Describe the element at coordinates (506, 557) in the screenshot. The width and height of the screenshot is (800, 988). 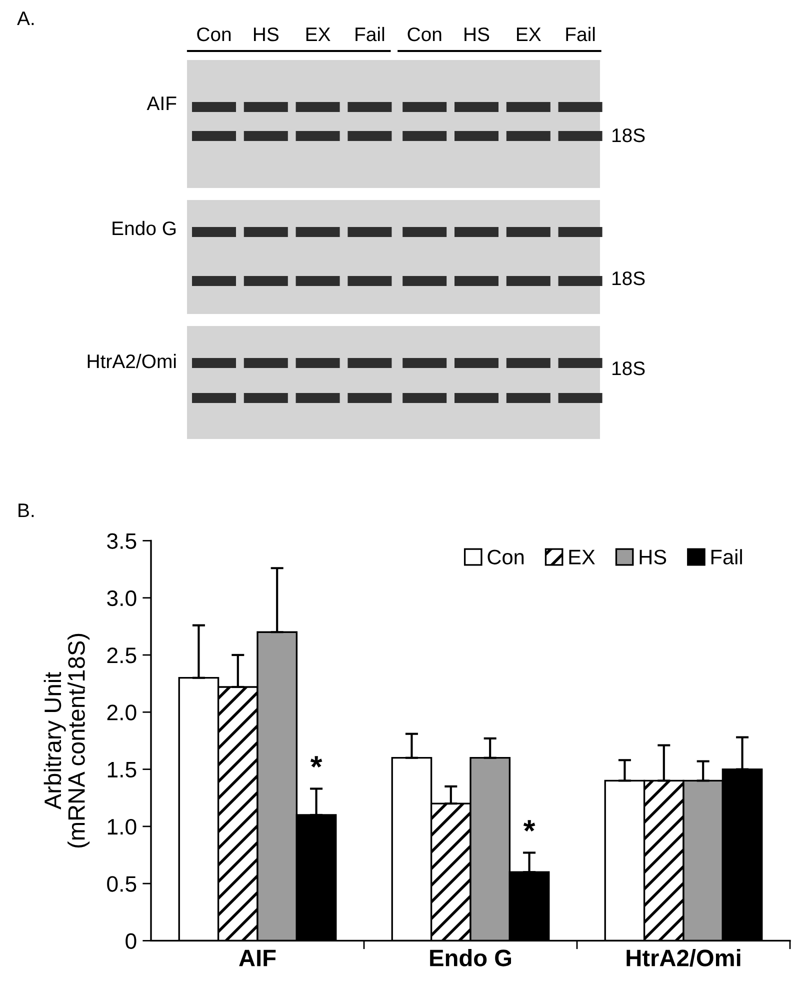
I see `legend-label: Con` at that location.